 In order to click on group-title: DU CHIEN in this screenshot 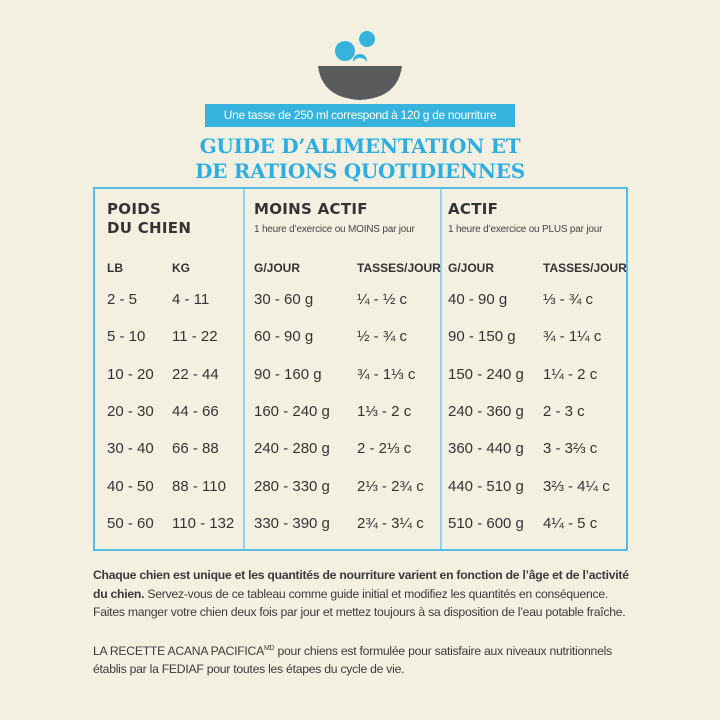, I will do `click(149, 228)`.